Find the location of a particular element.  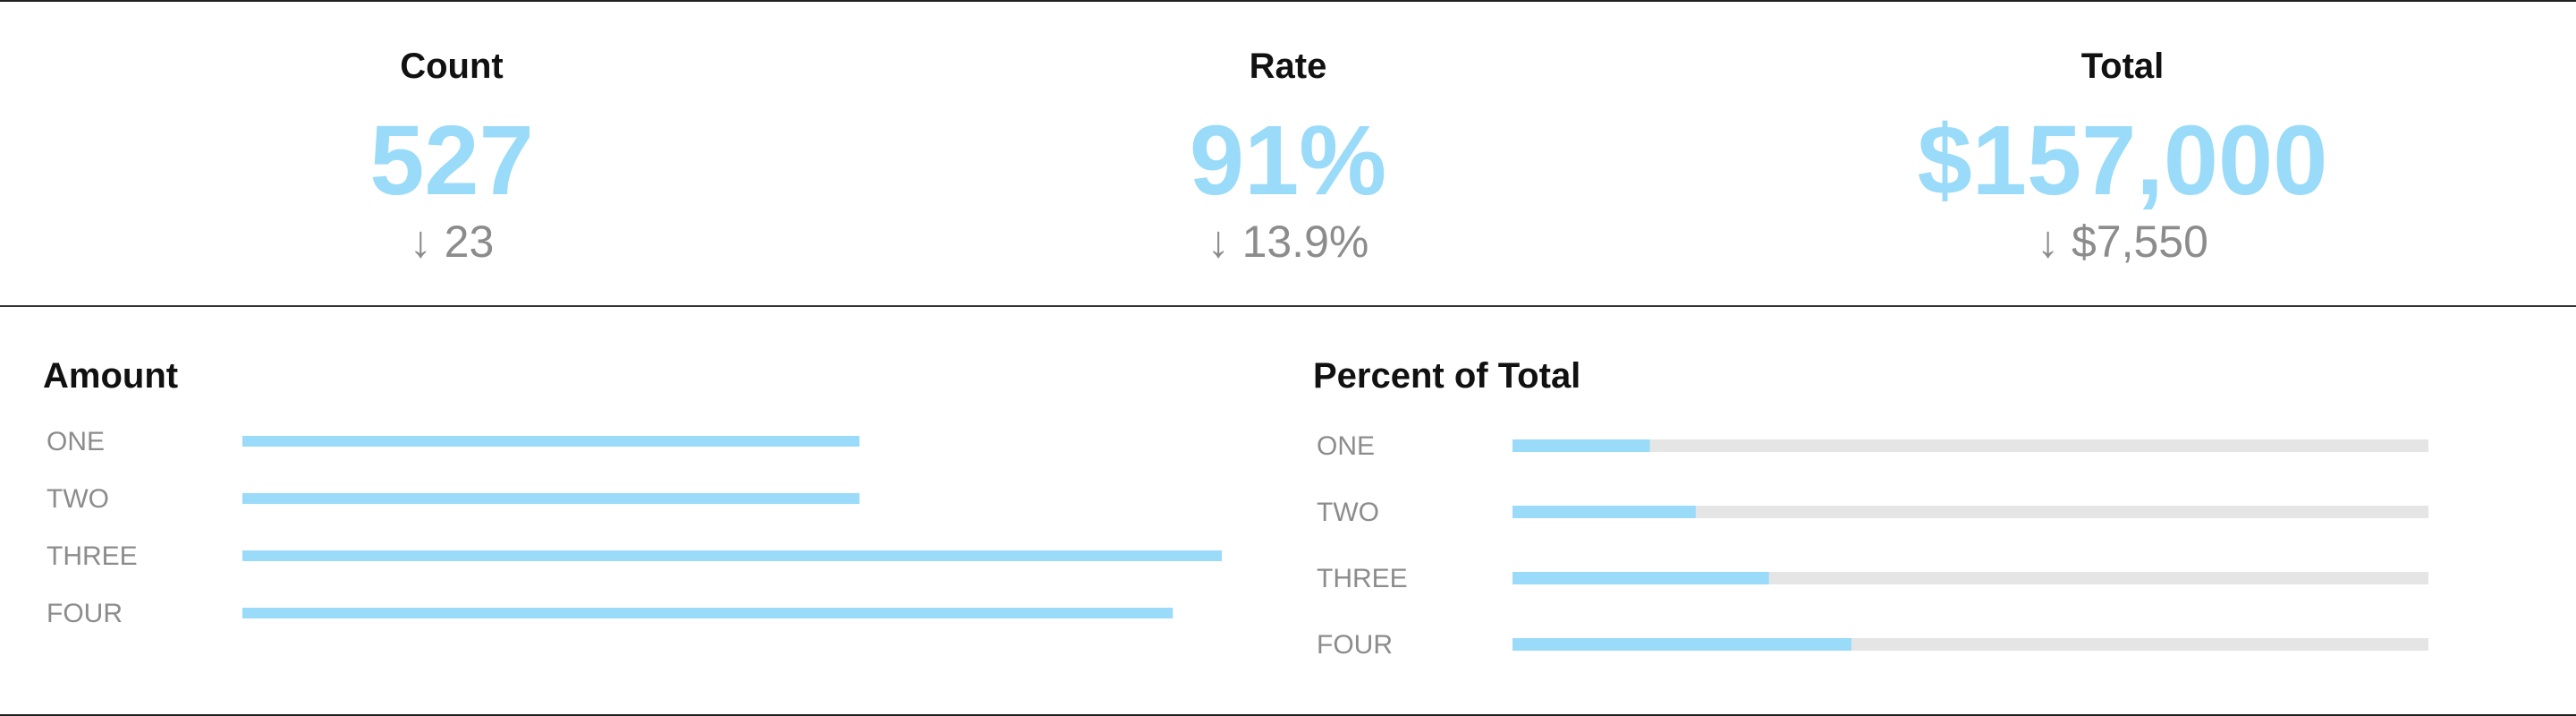

kpi-value: $157,000 is located at coordinates (2122, 161).